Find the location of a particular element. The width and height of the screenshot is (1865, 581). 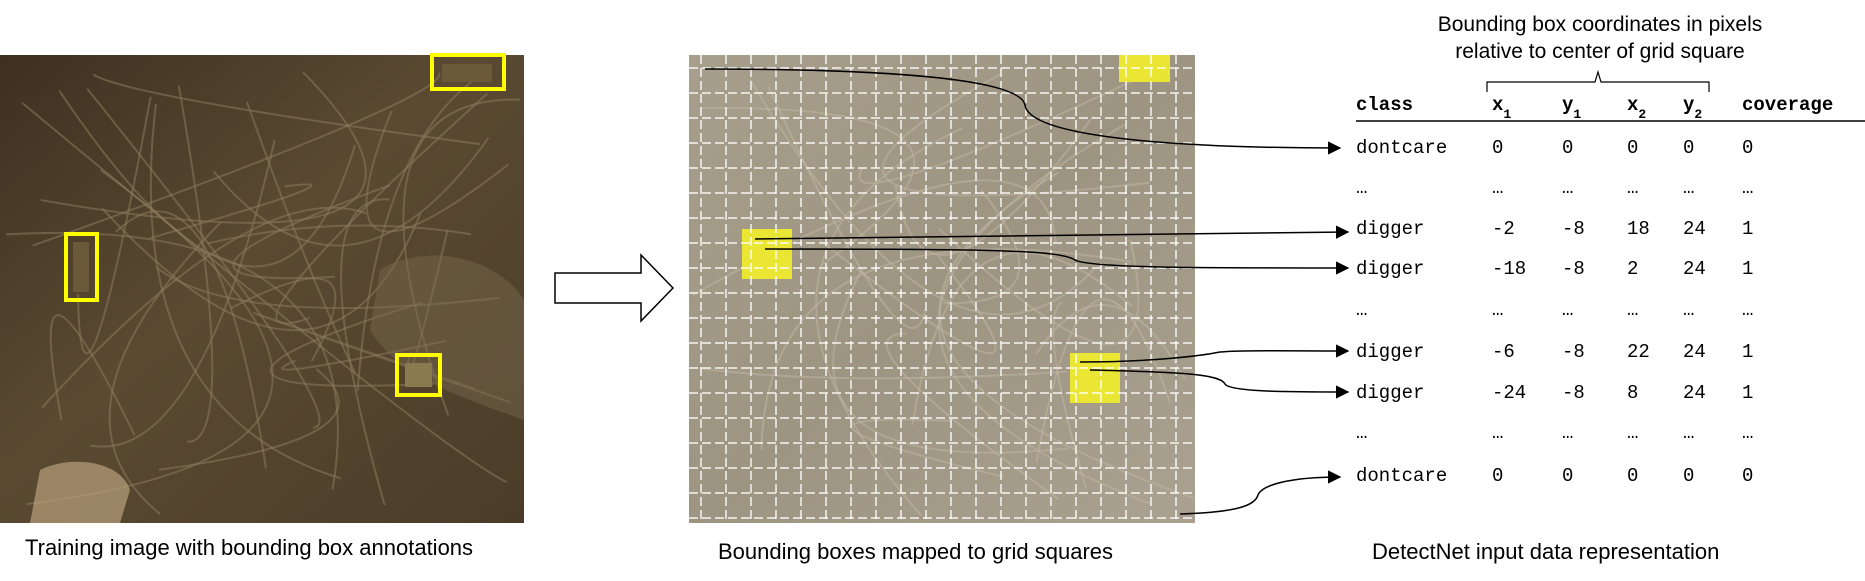

table-header-cell: x2 is located at coordinates (1636, 108).